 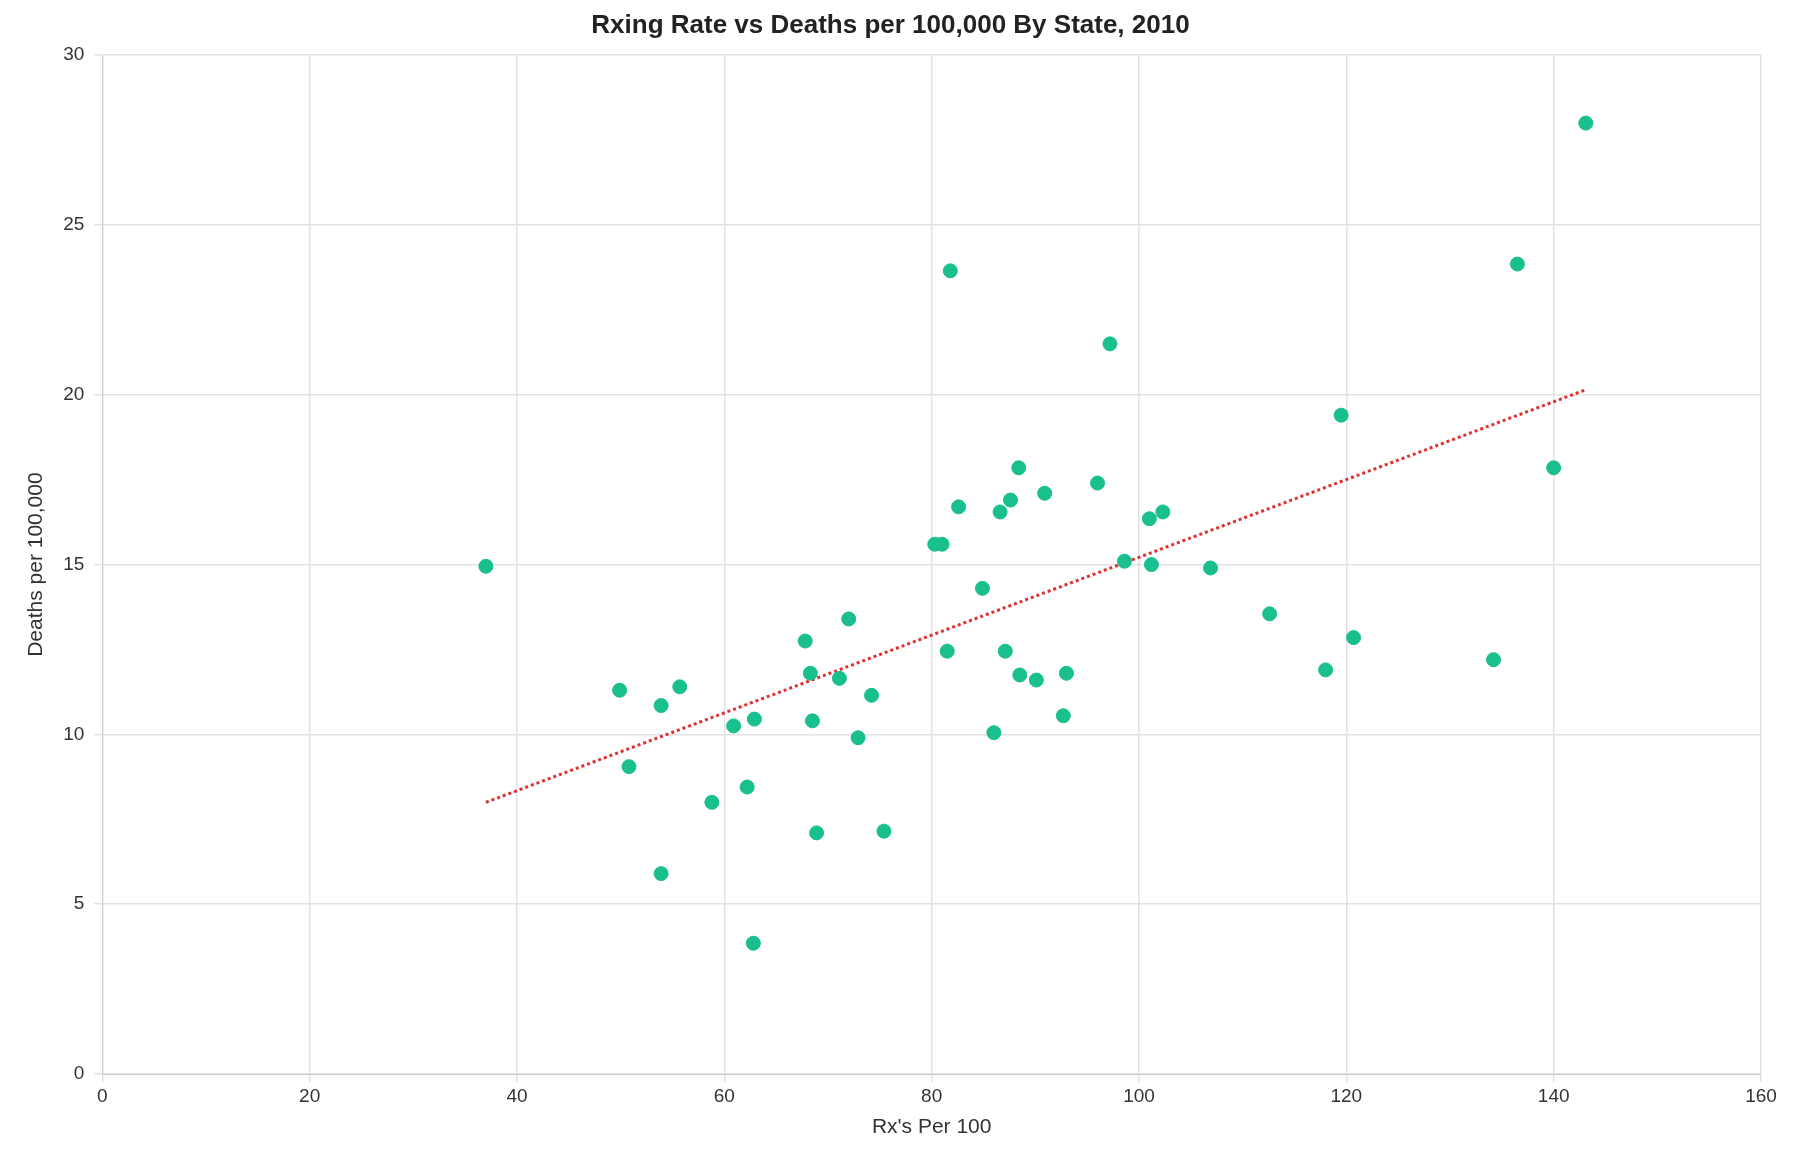 I want to click on y-tick-label: 25, so click(x=74, y=224).